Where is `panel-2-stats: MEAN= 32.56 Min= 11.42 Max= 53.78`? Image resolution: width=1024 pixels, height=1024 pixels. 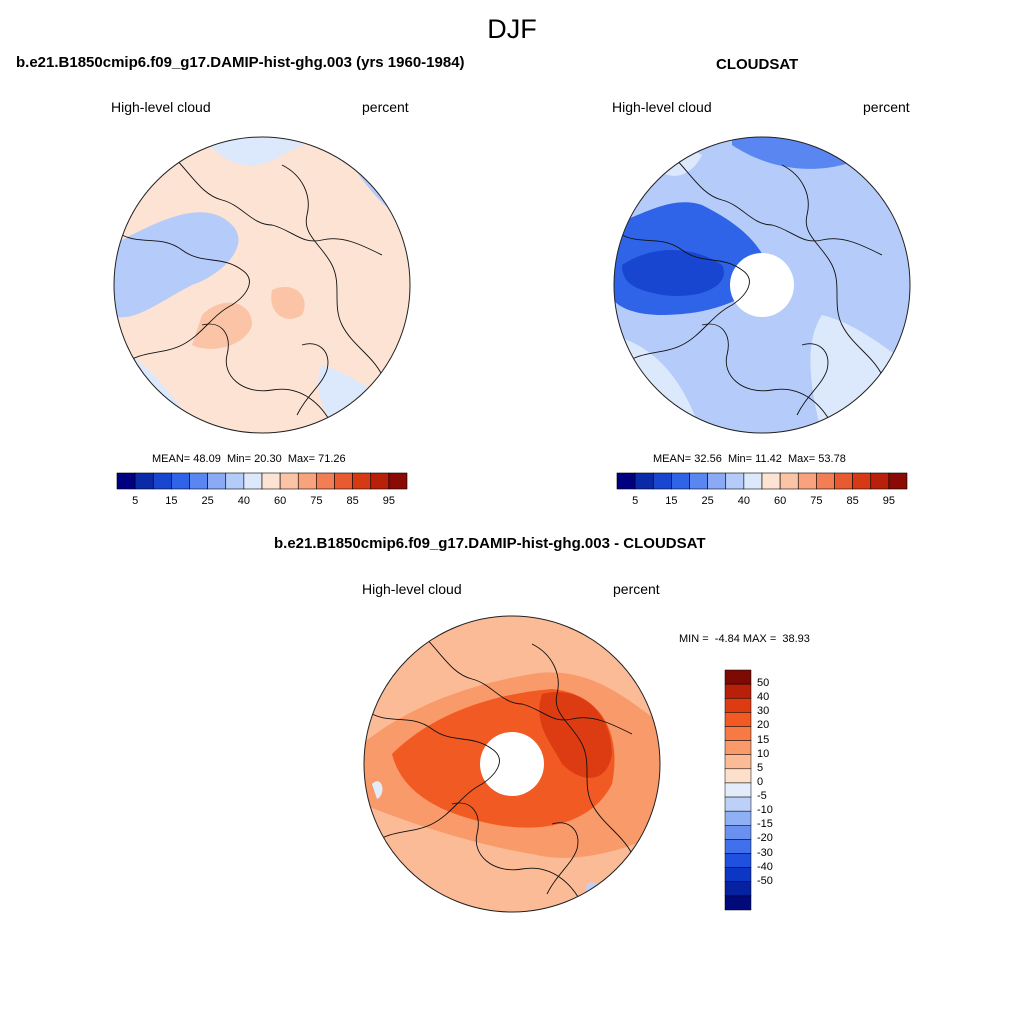 panel-2-stats: MEAN= 32.56 Min= 11.42 Max= 53.78 is located at coordinates (749, 459).